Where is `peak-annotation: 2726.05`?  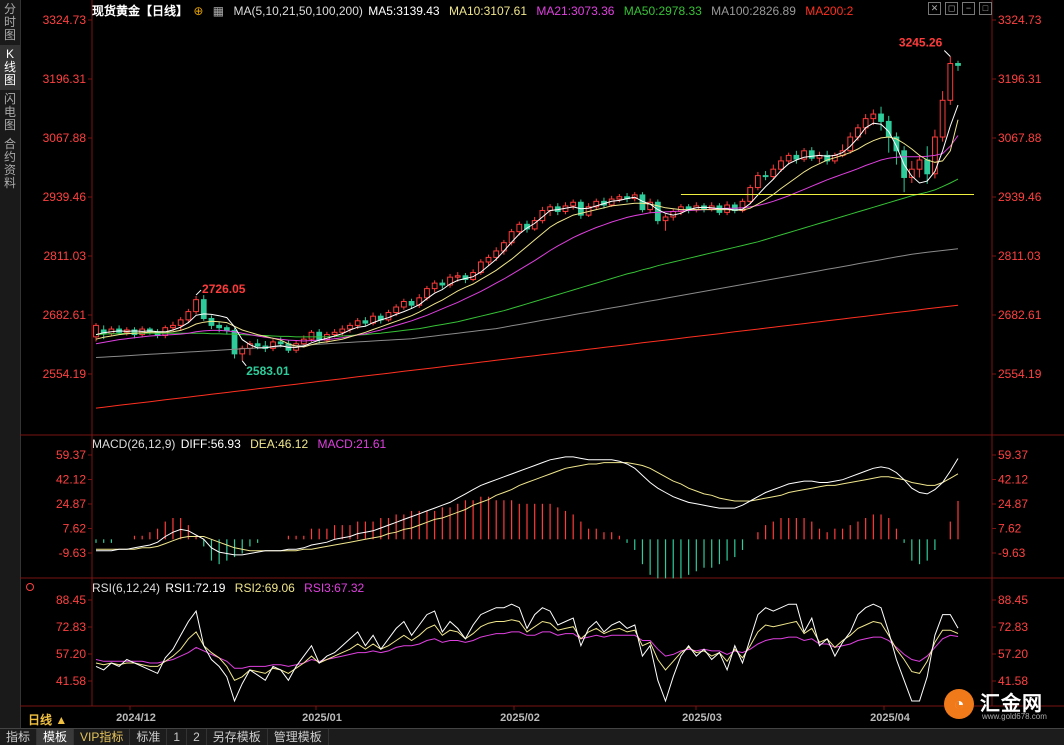
peak-annotation: 2726.05 is located at coordinates (224, 289).